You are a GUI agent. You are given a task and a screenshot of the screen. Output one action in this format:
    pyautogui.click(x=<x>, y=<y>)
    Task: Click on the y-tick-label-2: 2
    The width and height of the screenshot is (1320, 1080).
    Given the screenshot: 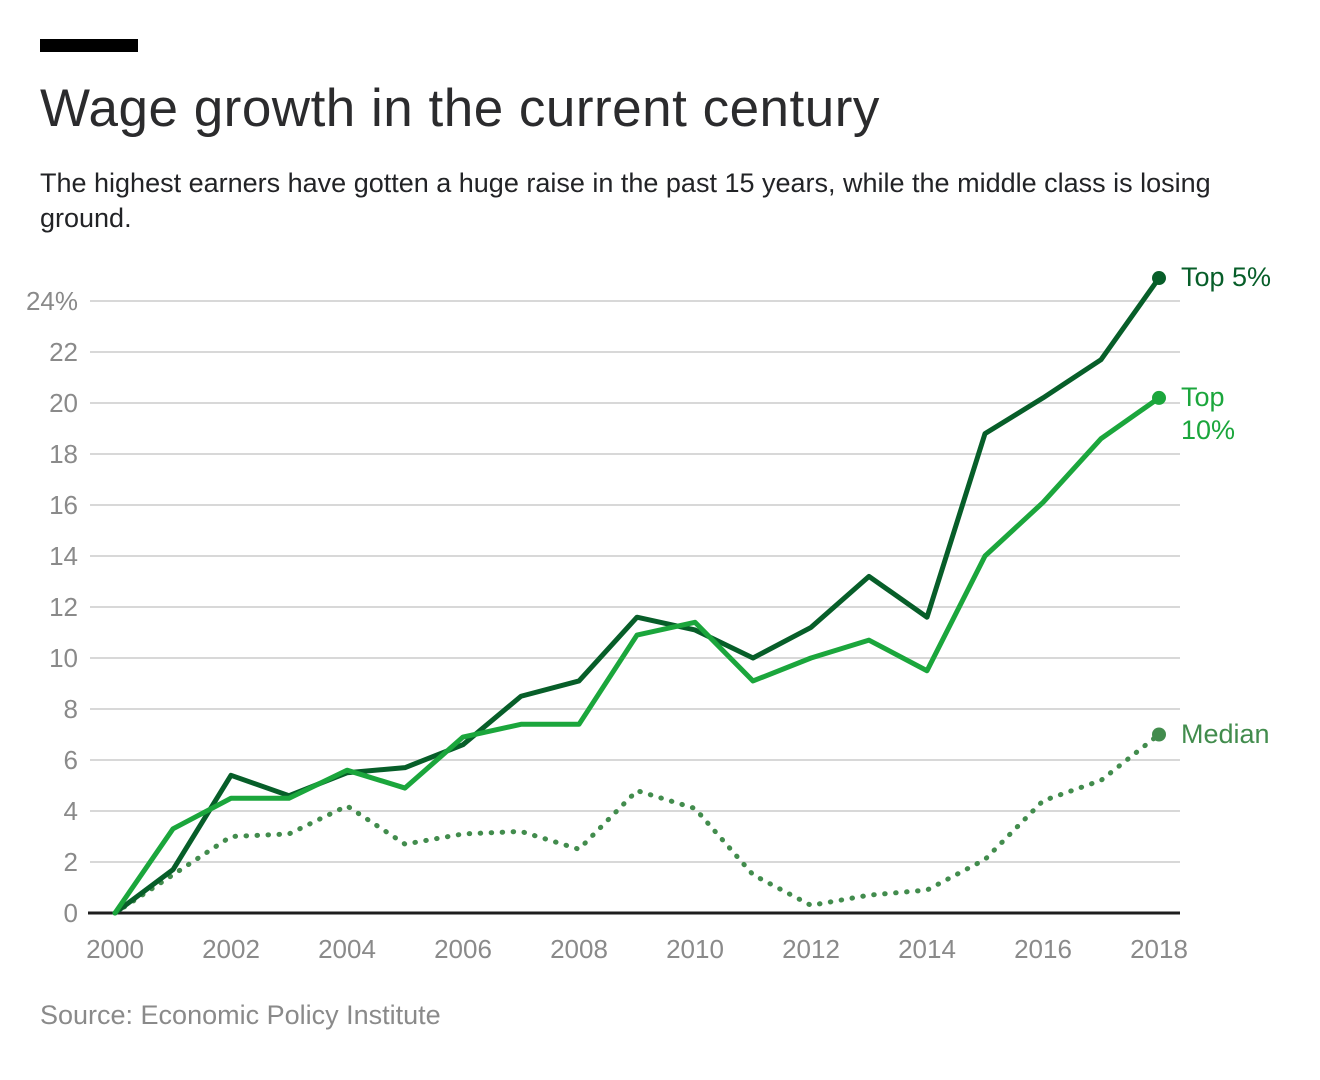 What is the action you would take?
    pyautogui.click(x=71, y=862)
    